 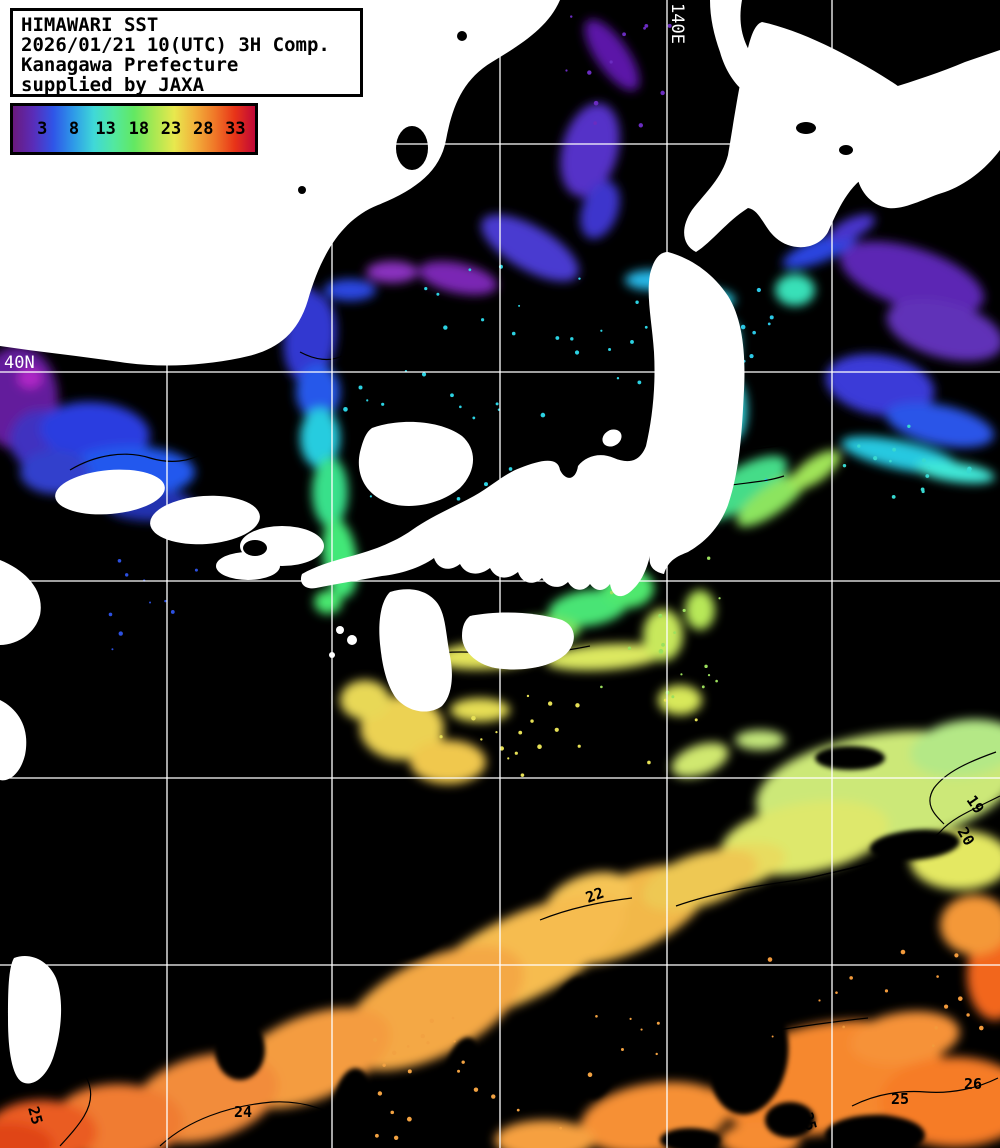 I want to click on contour-label: 26, so click(x=973, y=1084).